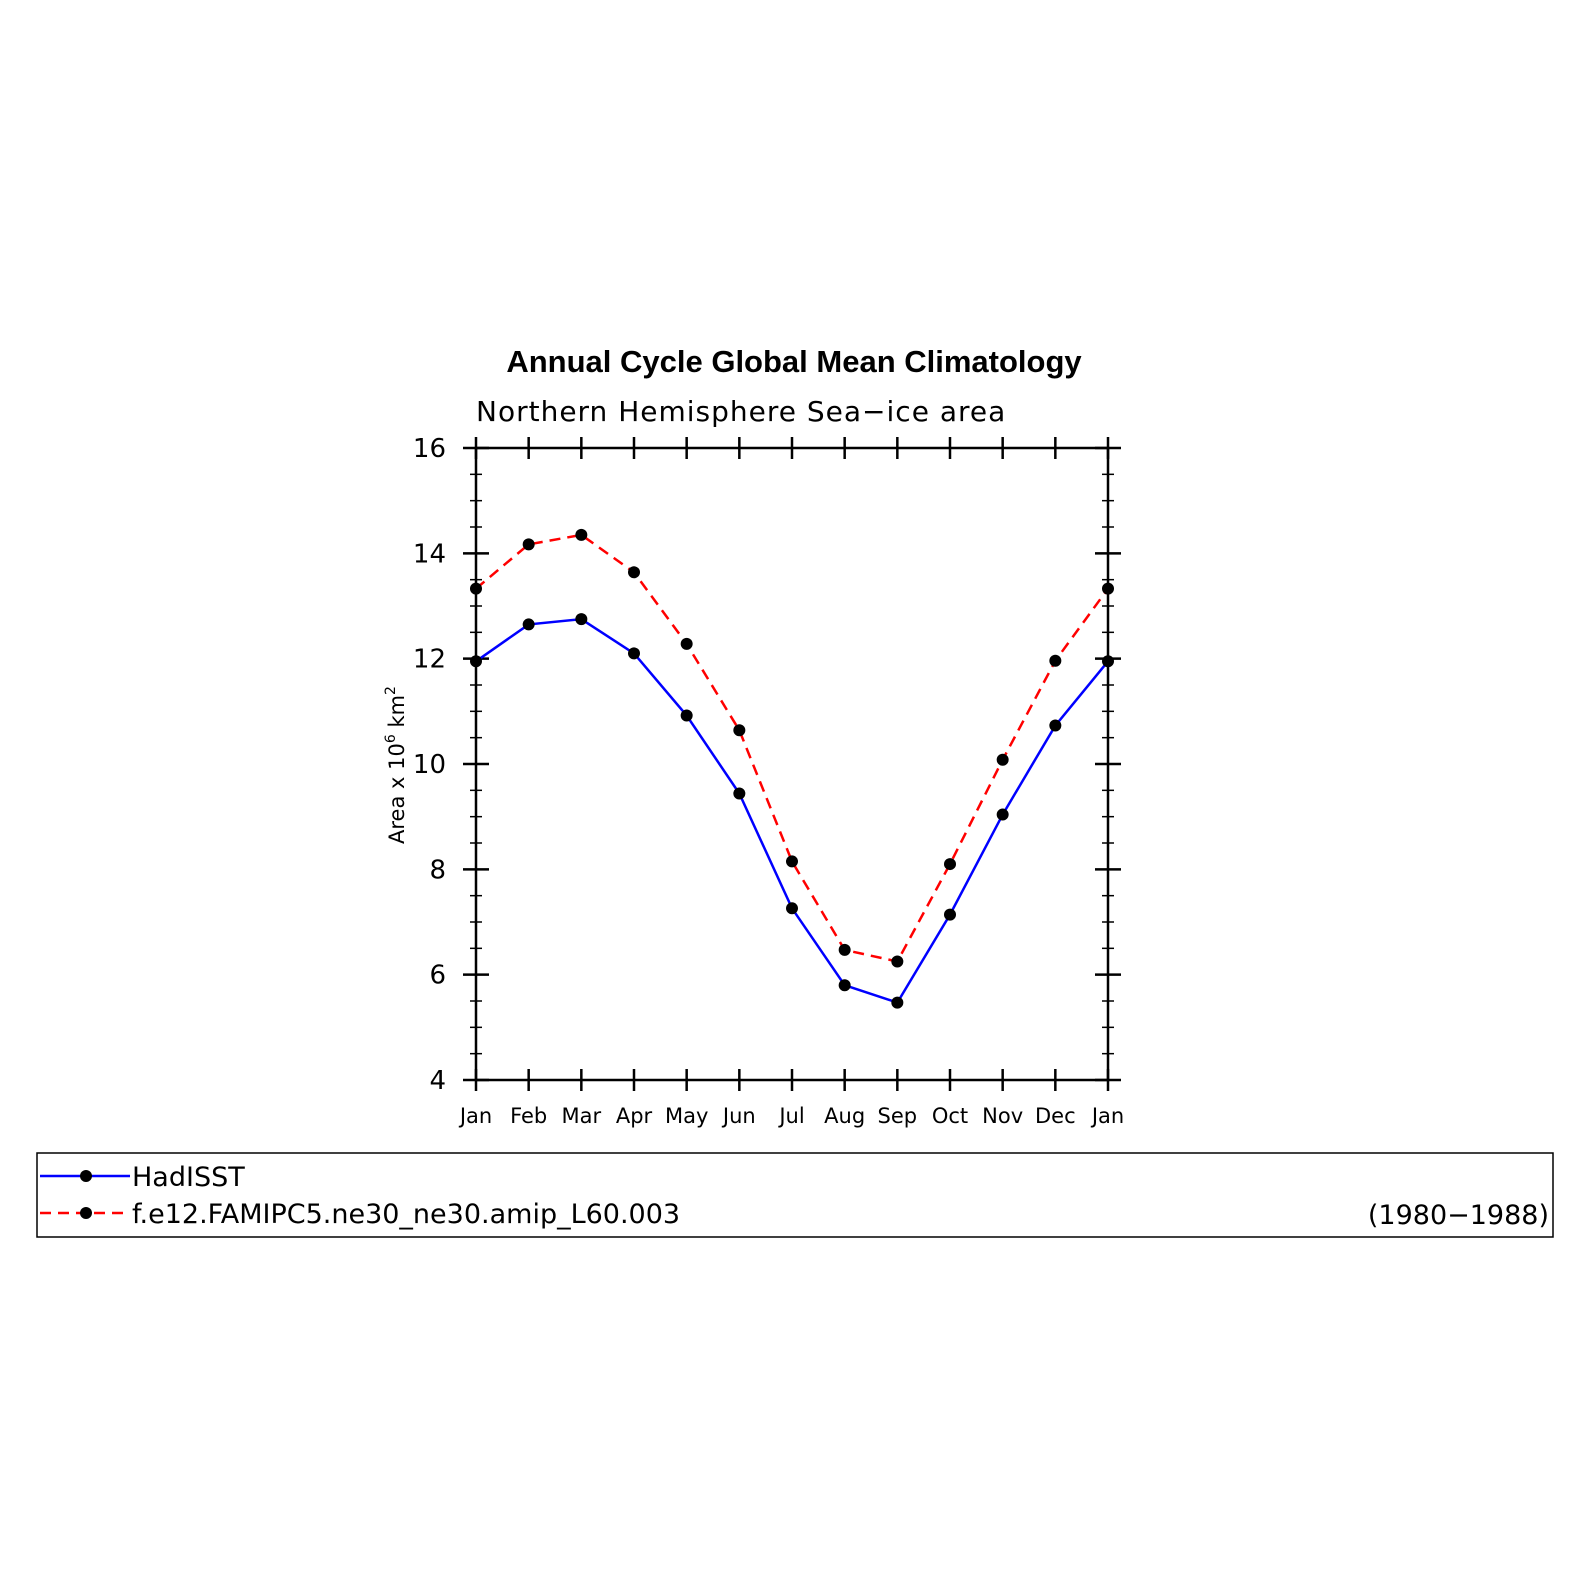 This screenshot has width=1575, height=1575. I want to click on legend-box, so click(795, 1195).